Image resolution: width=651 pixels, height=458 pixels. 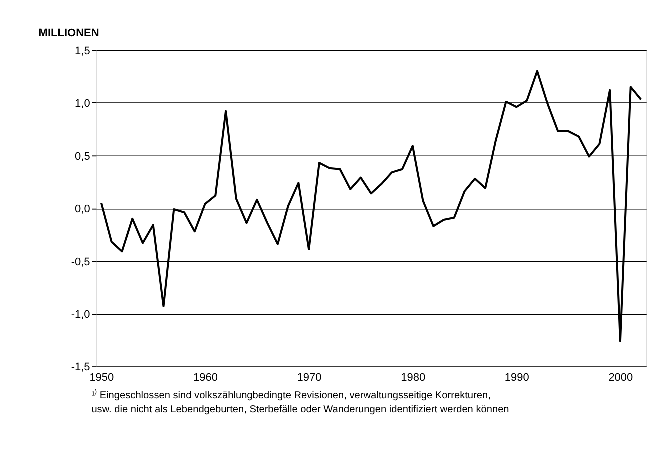 What do you see at coordinates (80, 262) in the screenshot?
I see `y-tick-label: -0,5` at bounding box center [80, 262].